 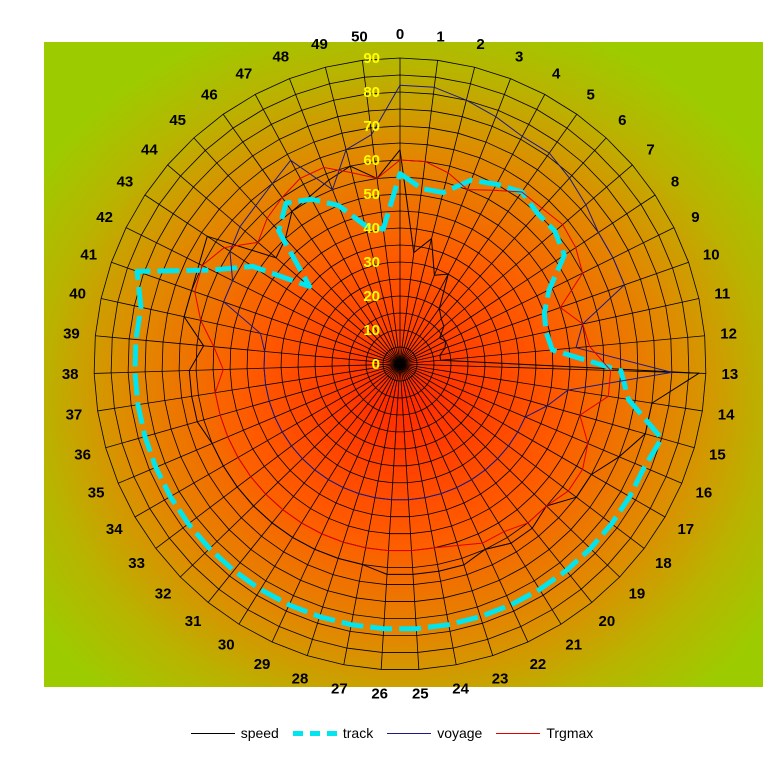 What do you see at coordinates (193, 621) in the screenshot?
I see `category-label: 31` at bounding box center [193, 621].